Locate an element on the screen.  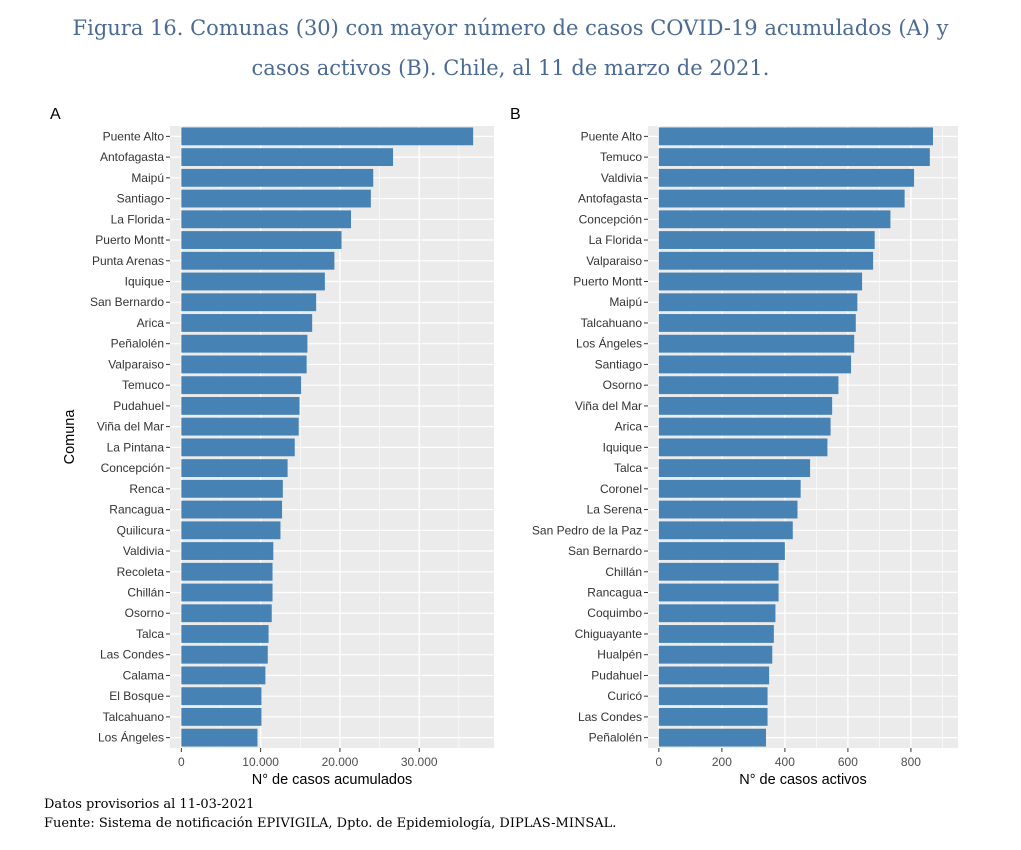
y-tick-label: Chiguayante is located at coordinates (609, 634).